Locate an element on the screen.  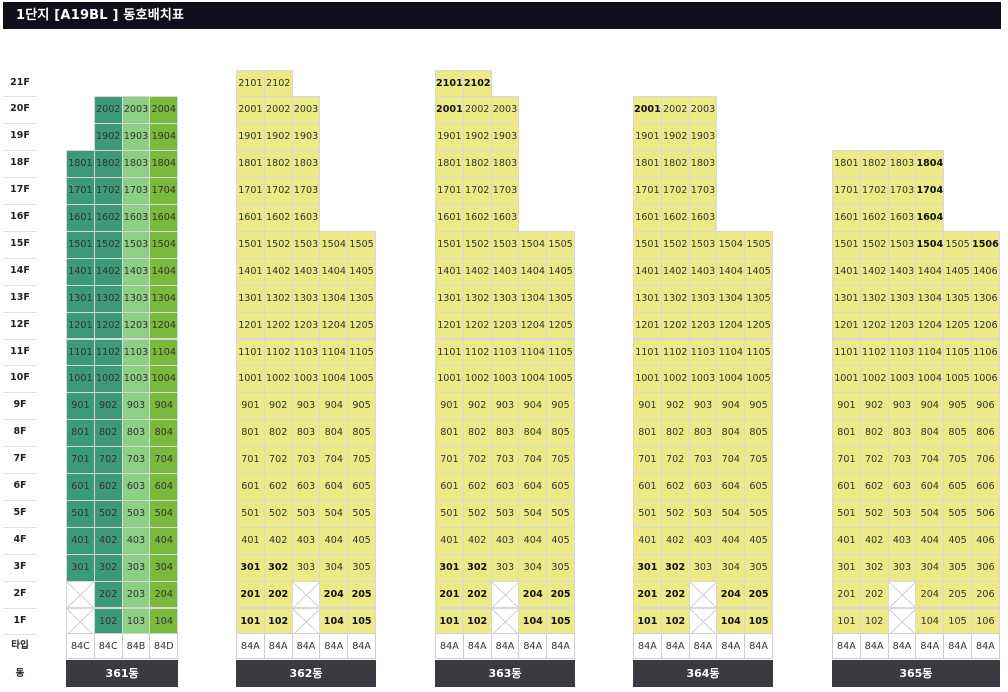
unit-cell: 1505 is located at coordinates (758, 244).